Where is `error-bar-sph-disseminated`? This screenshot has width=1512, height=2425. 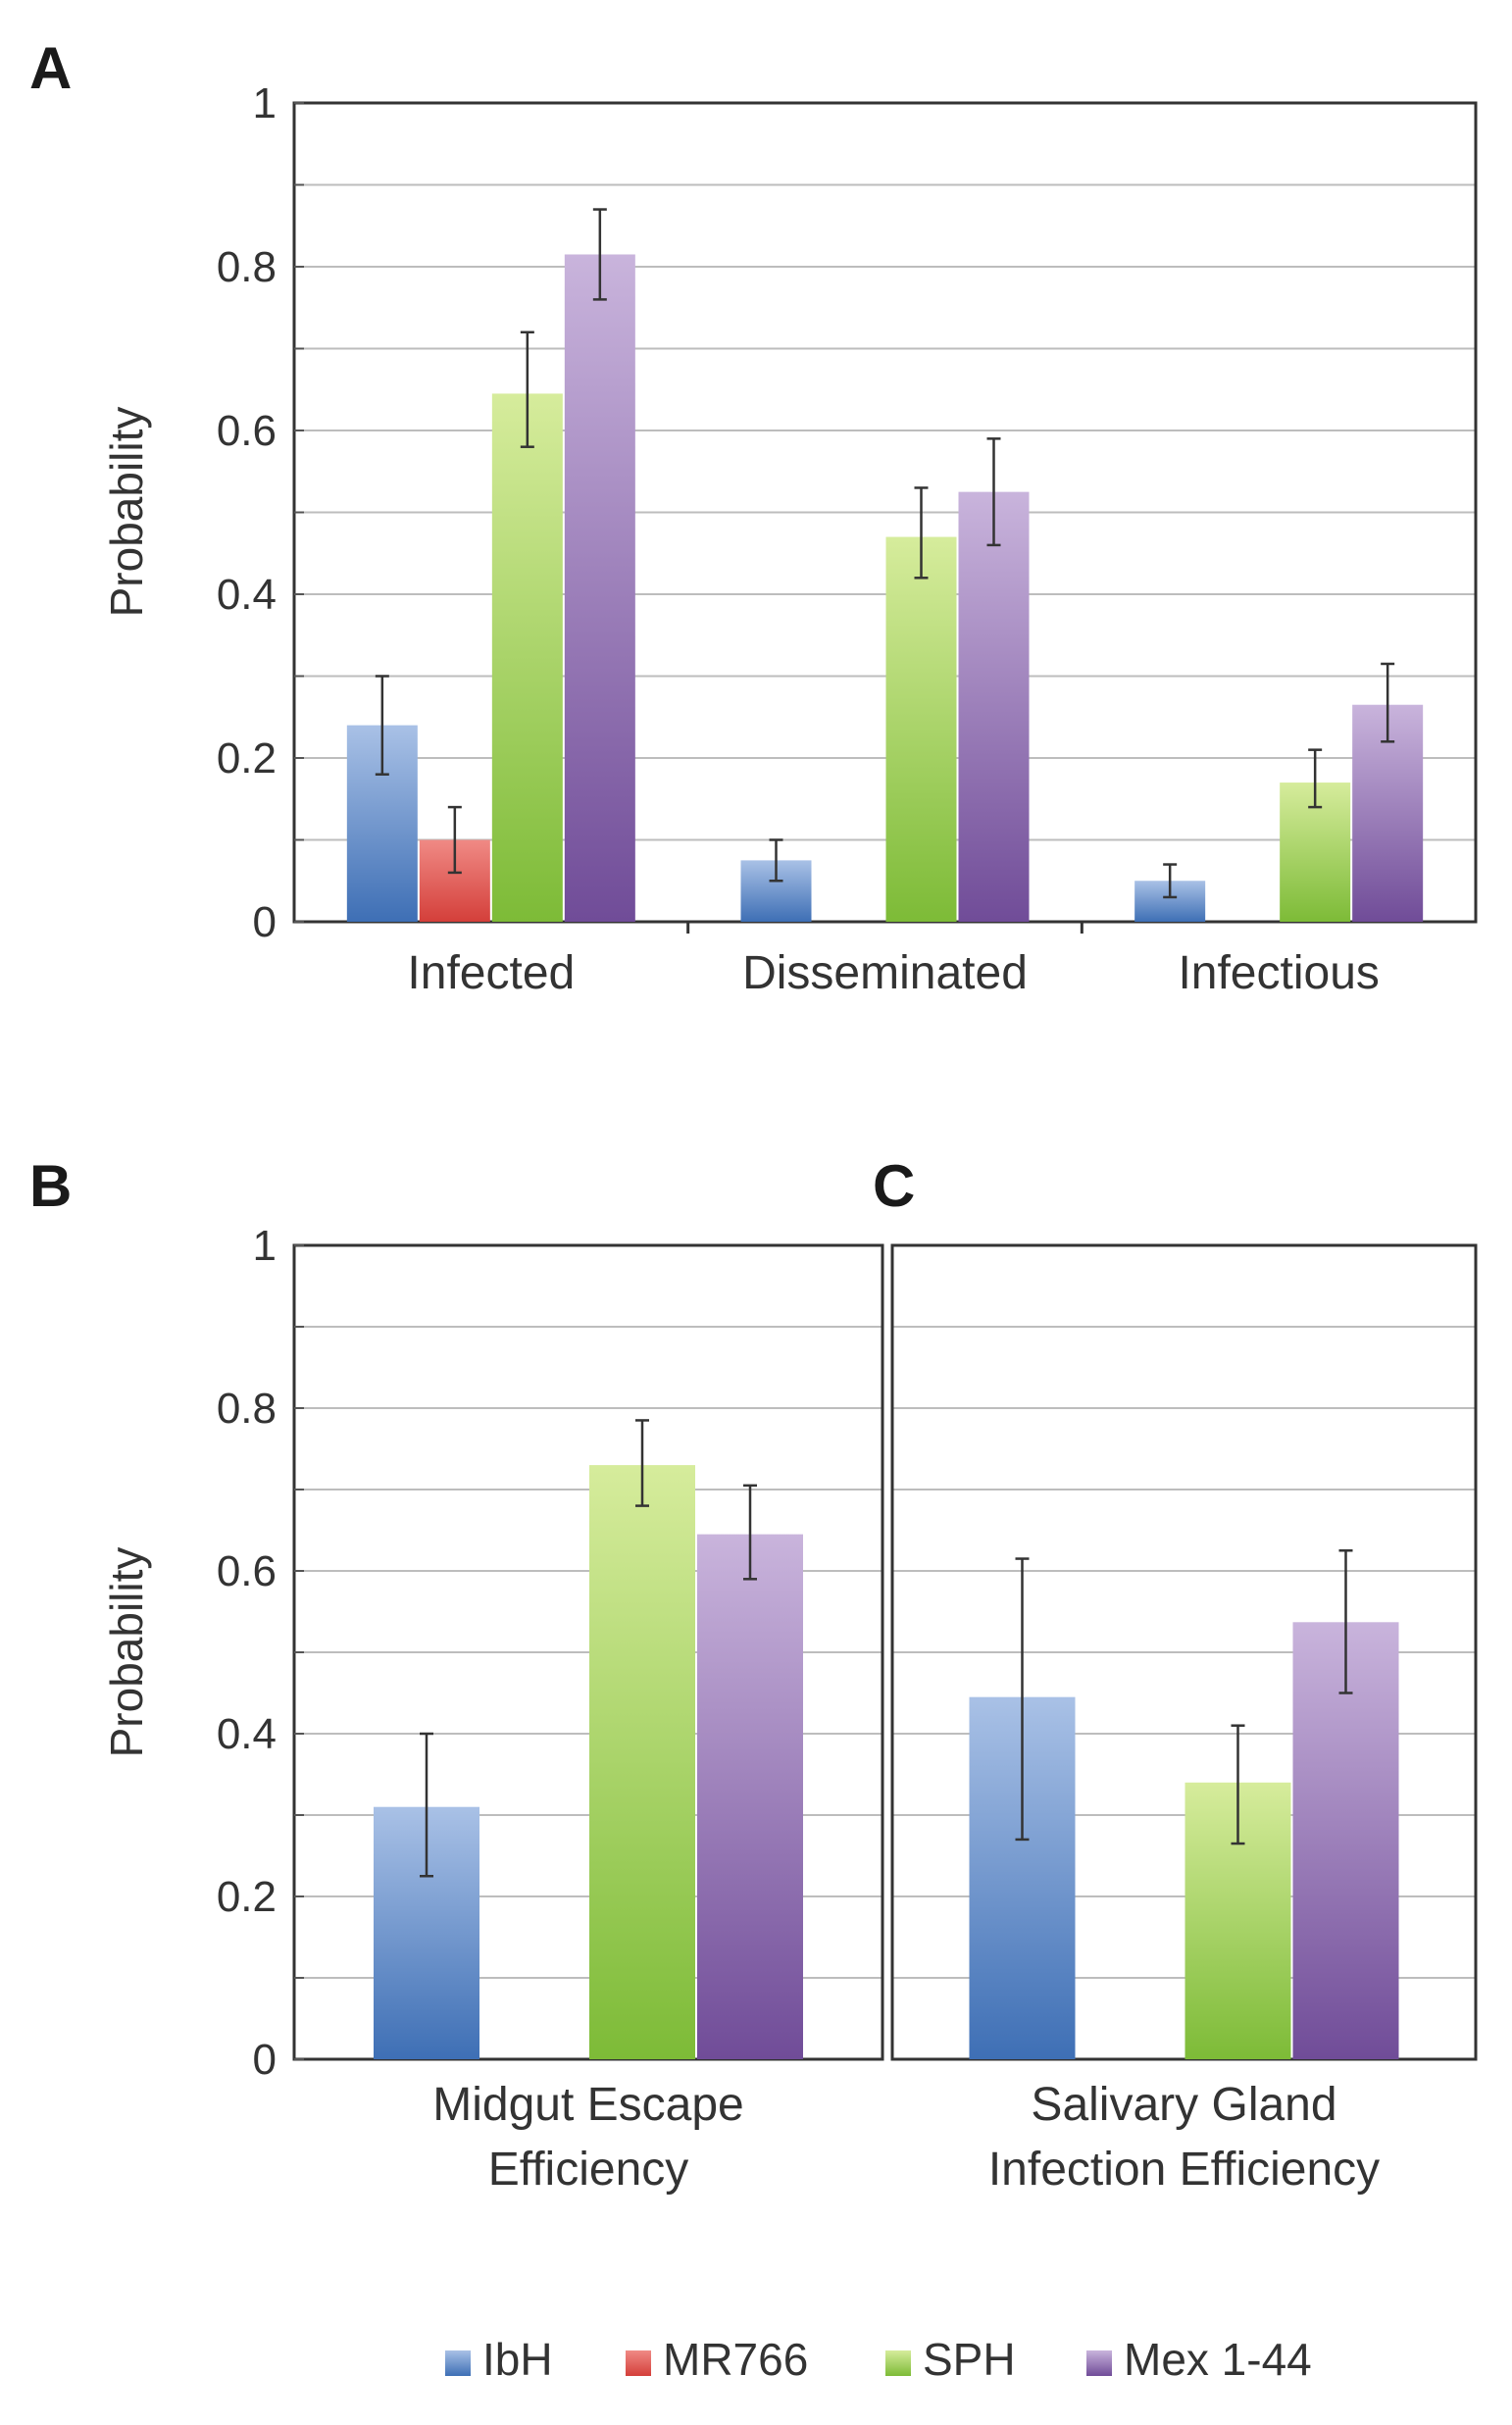 error-bar-sph-disseminated is located at coordinates (921, 533).